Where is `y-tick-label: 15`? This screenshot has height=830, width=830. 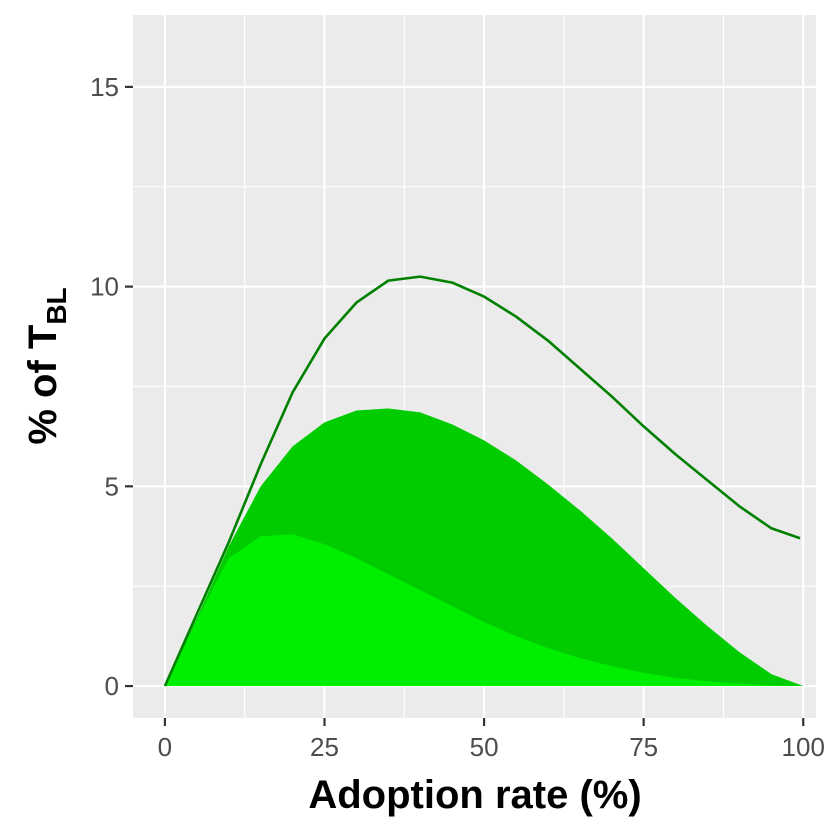
y-tick-label: 15 is located at coordinates (104, 87).